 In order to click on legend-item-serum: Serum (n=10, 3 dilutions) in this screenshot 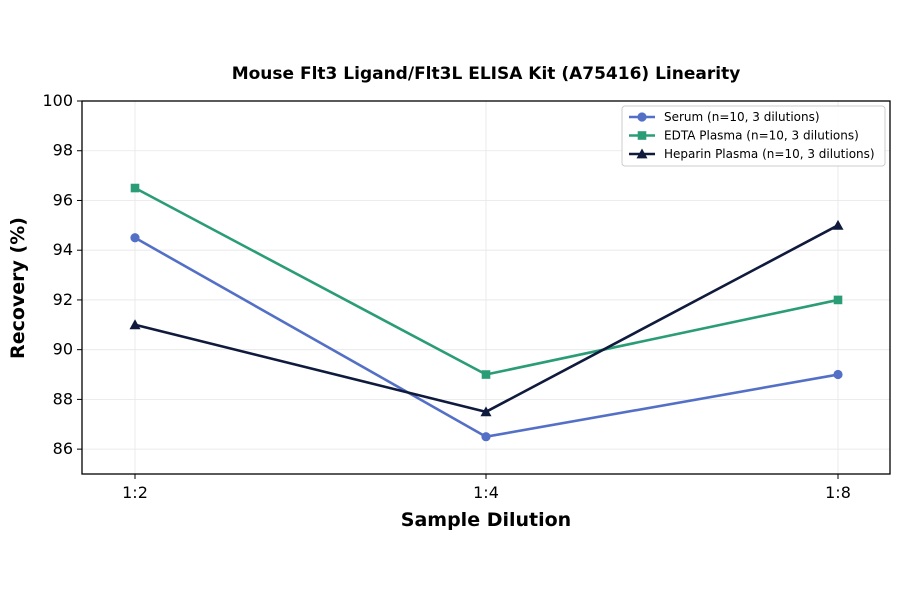, I will do `click(724, 117)`.